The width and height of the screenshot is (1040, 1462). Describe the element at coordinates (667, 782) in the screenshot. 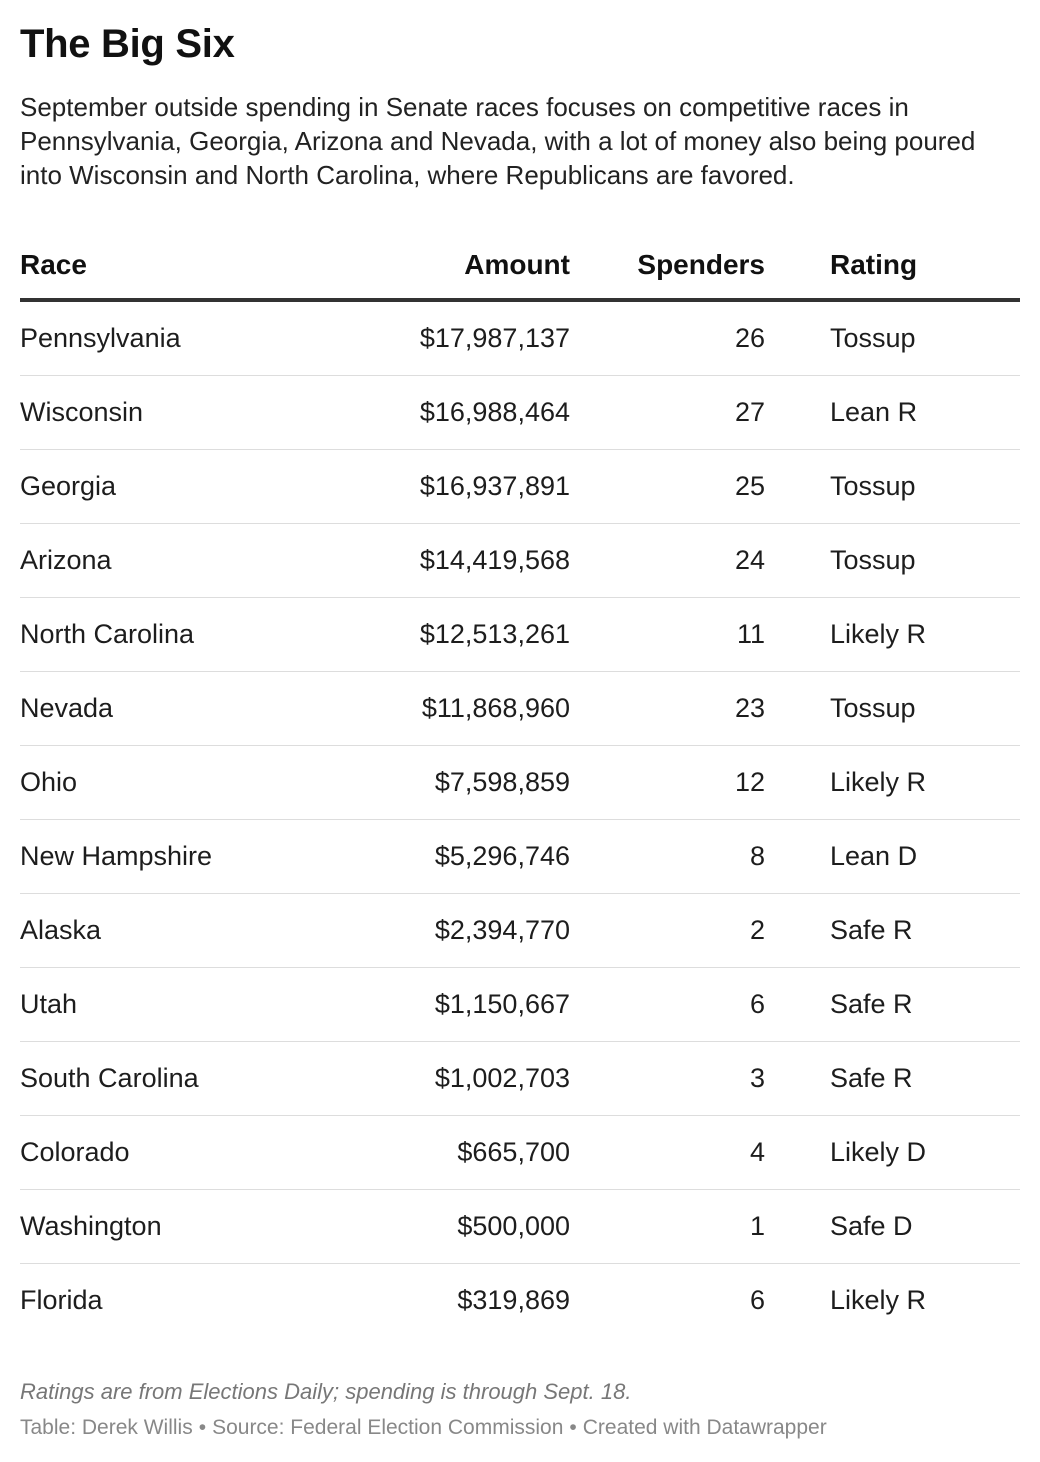

I see `cell-spenders: 12` at that location.